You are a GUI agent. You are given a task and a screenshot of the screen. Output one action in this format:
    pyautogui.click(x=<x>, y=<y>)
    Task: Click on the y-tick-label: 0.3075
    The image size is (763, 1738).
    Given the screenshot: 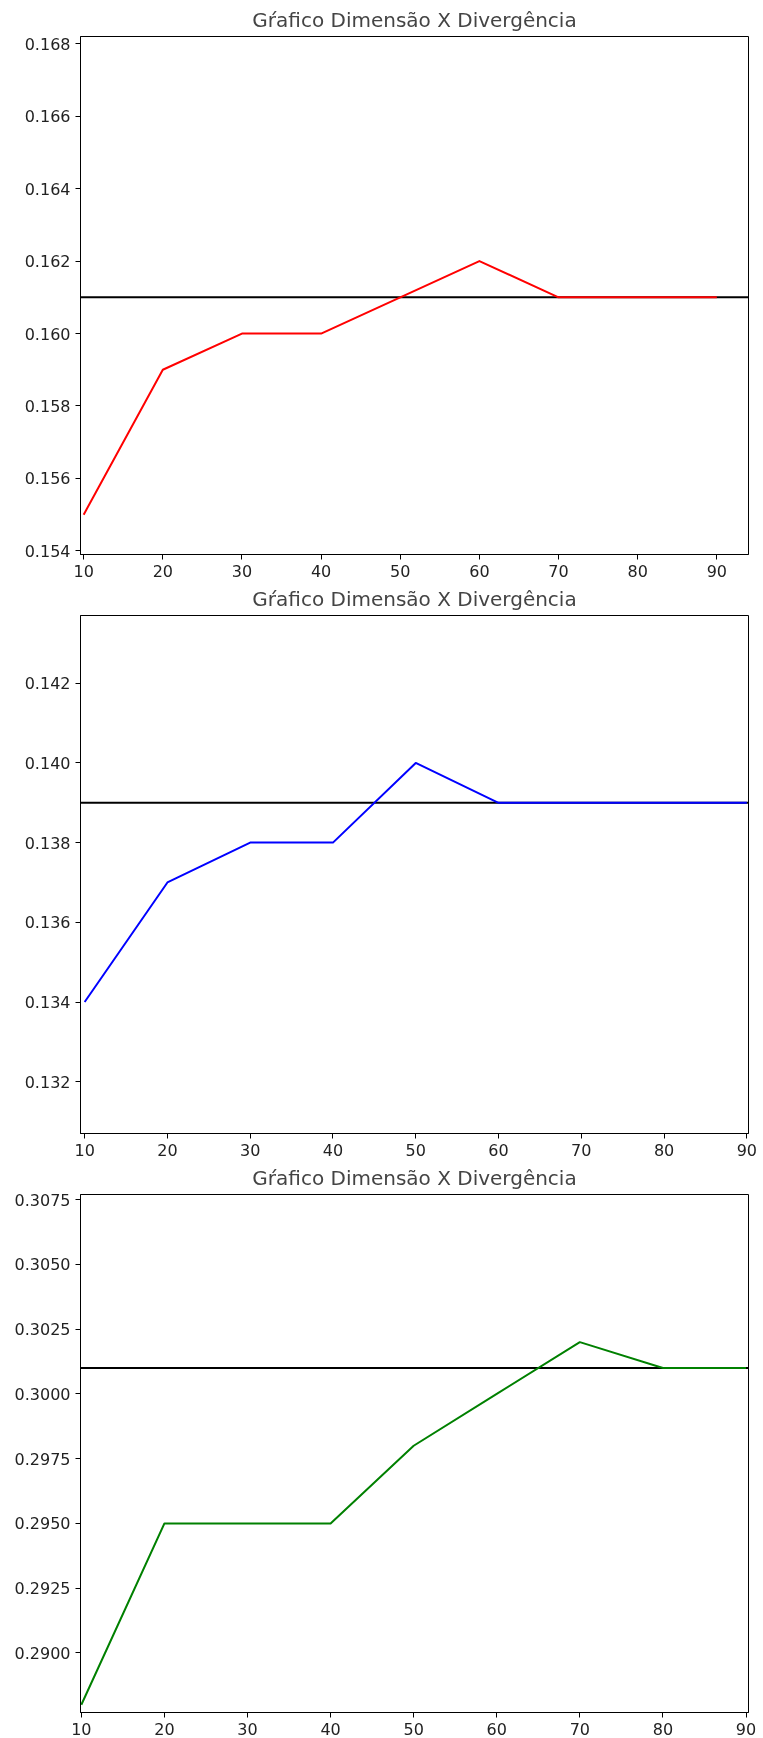 What is the action you would take?
    pyautogui.click(x=42, y=1200)
    